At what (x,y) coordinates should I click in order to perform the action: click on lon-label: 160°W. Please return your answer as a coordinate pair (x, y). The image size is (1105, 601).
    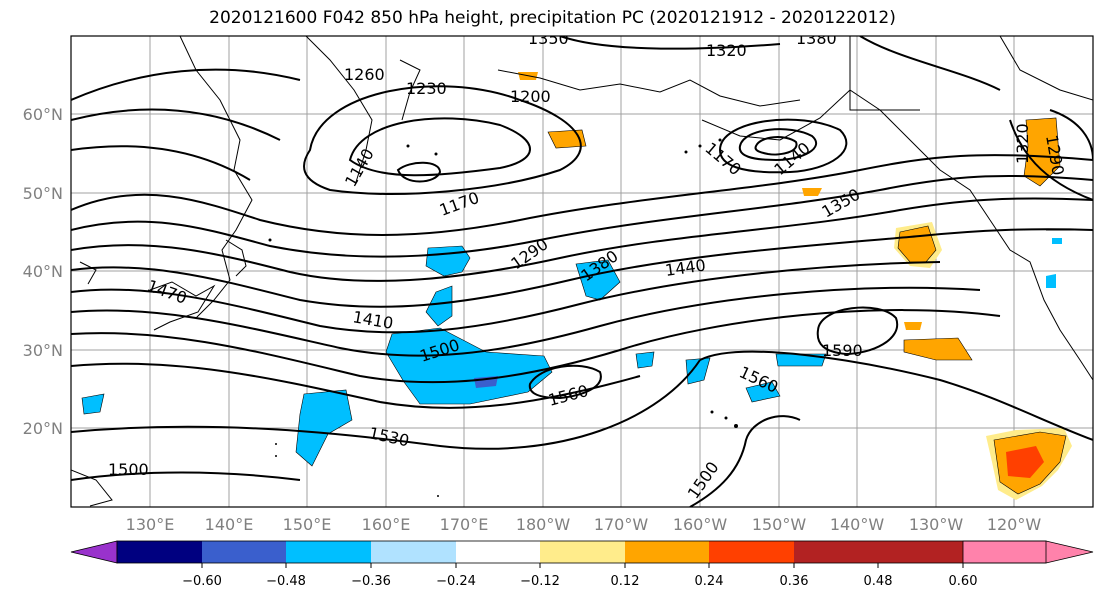
    Looking at the image, I should click on (700, 524).